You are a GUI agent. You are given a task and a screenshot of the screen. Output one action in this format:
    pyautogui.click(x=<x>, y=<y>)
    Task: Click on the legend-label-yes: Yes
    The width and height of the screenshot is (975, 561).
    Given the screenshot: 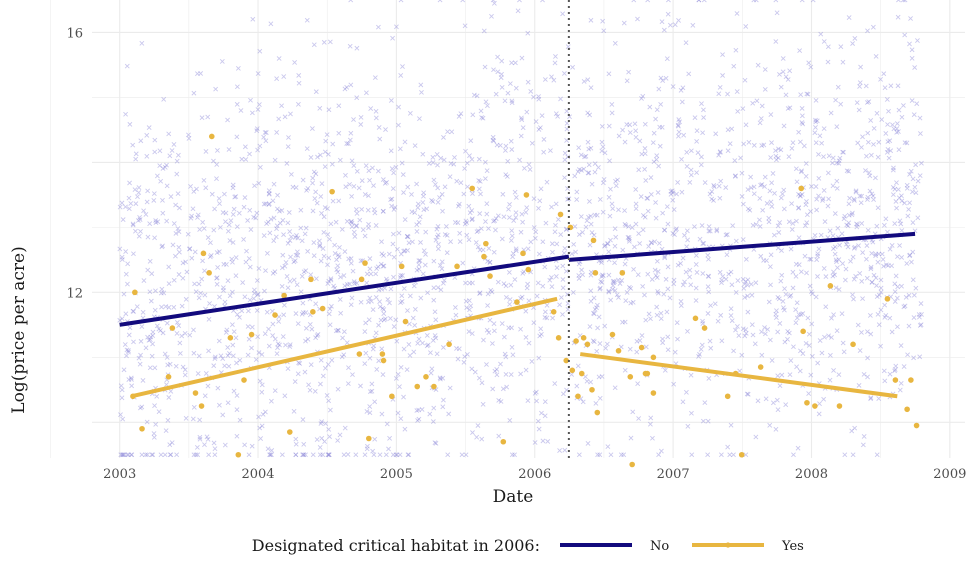 What is the action you would take?
    pyautogui.click(x=792, y=546)
    